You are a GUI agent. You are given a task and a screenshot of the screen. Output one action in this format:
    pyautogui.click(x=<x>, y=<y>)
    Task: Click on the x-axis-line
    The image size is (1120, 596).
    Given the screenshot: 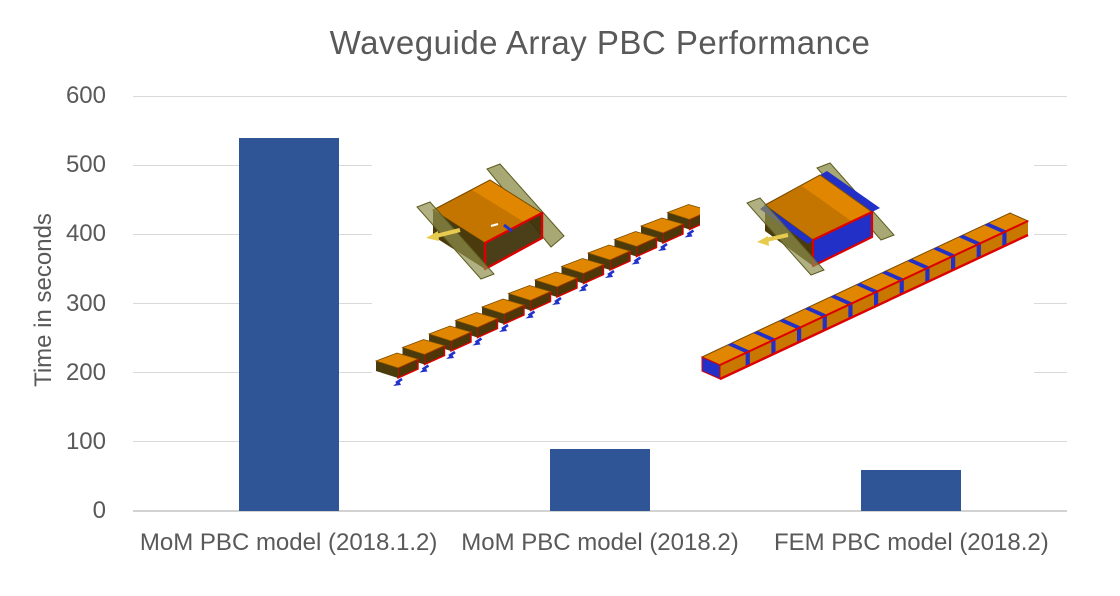 What is the action you would take?
    pyautogui.click(x=600, y=511)
    